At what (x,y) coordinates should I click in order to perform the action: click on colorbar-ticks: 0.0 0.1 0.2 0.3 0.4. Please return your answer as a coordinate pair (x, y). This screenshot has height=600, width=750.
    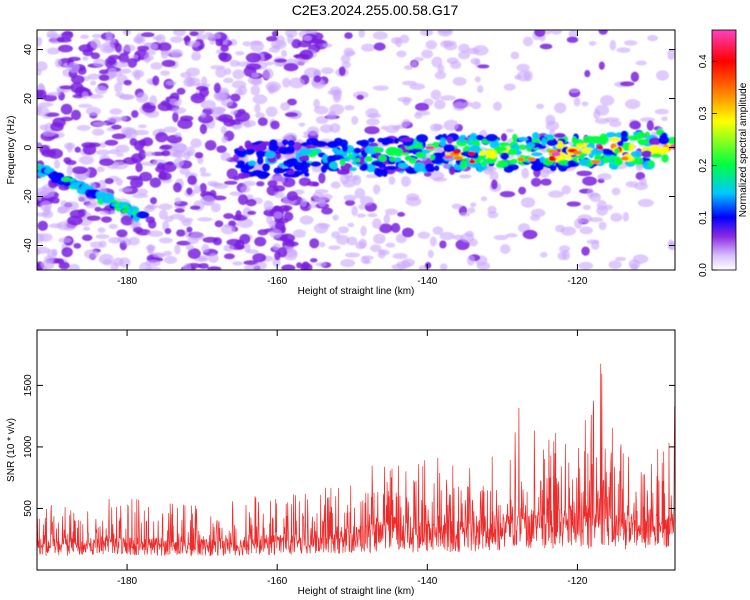
    Looking at the image, I should click on (707, 165).